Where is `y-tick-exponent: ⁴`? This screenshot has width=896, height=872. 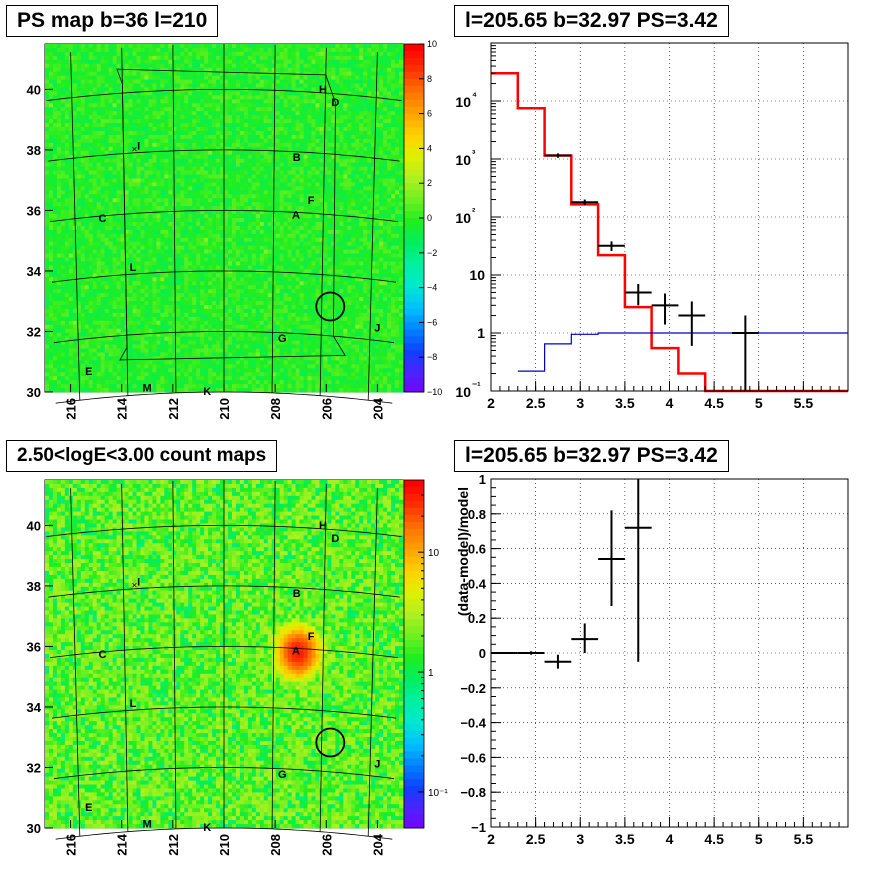 y-tick-exponent: ⁴ is located at coordinates (474, 96).